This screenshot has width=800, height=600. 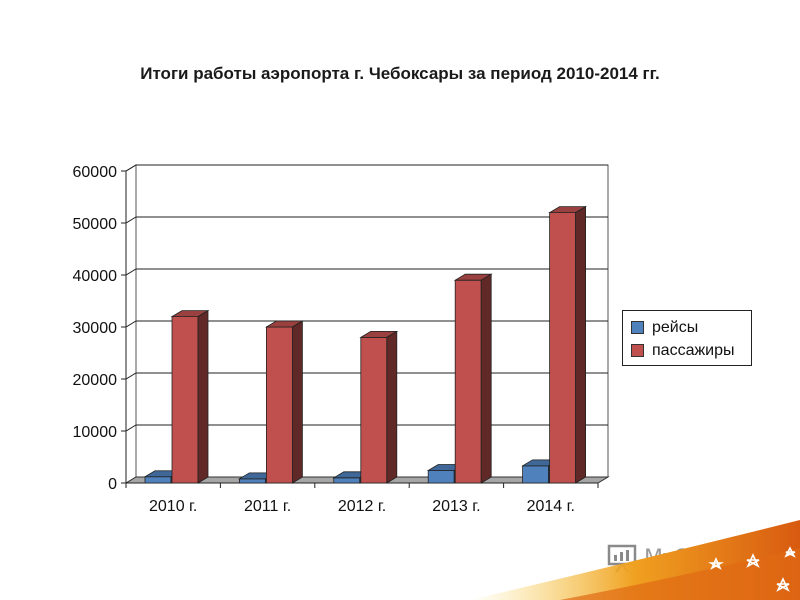 What do you see at coordinates (95, 276) in the screenshot?
I see `y-tick-label: 40000` at bounding box center [95, 276].